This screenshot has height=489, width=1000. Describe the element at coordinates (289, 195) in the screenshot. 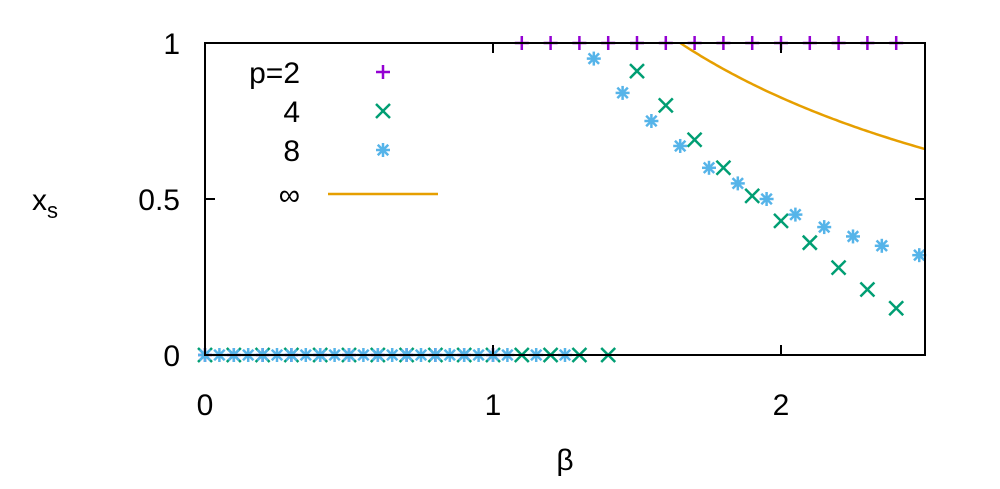

I see `legend-label-3: ∞` at that location.